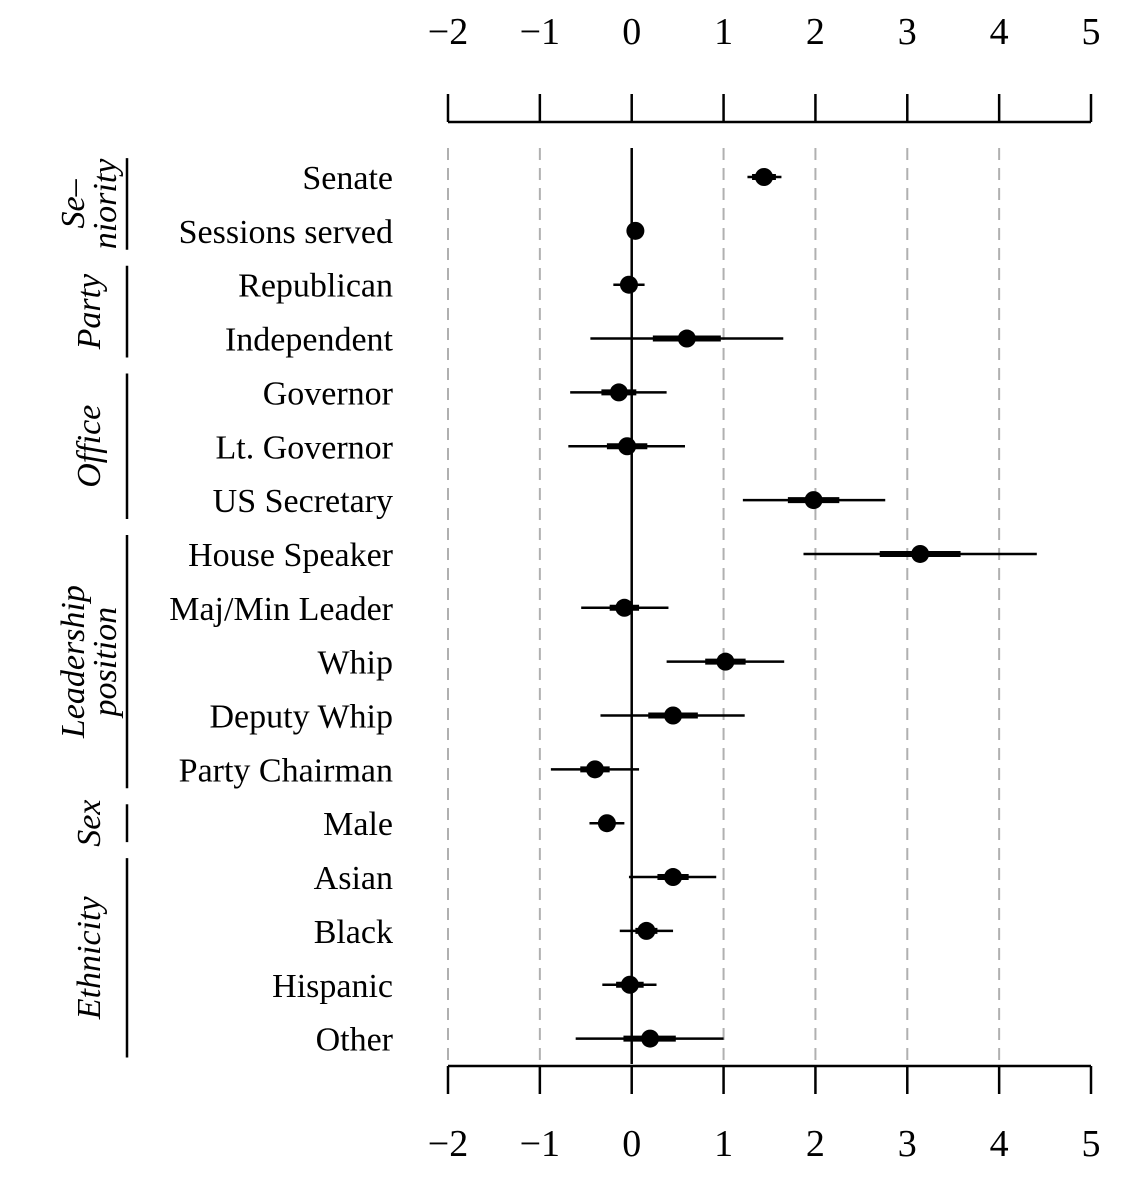  Describe the element at coordinates (304, 447) in the screenshot. I see `row-label-lt-governor: Lt. Governor` at that location.